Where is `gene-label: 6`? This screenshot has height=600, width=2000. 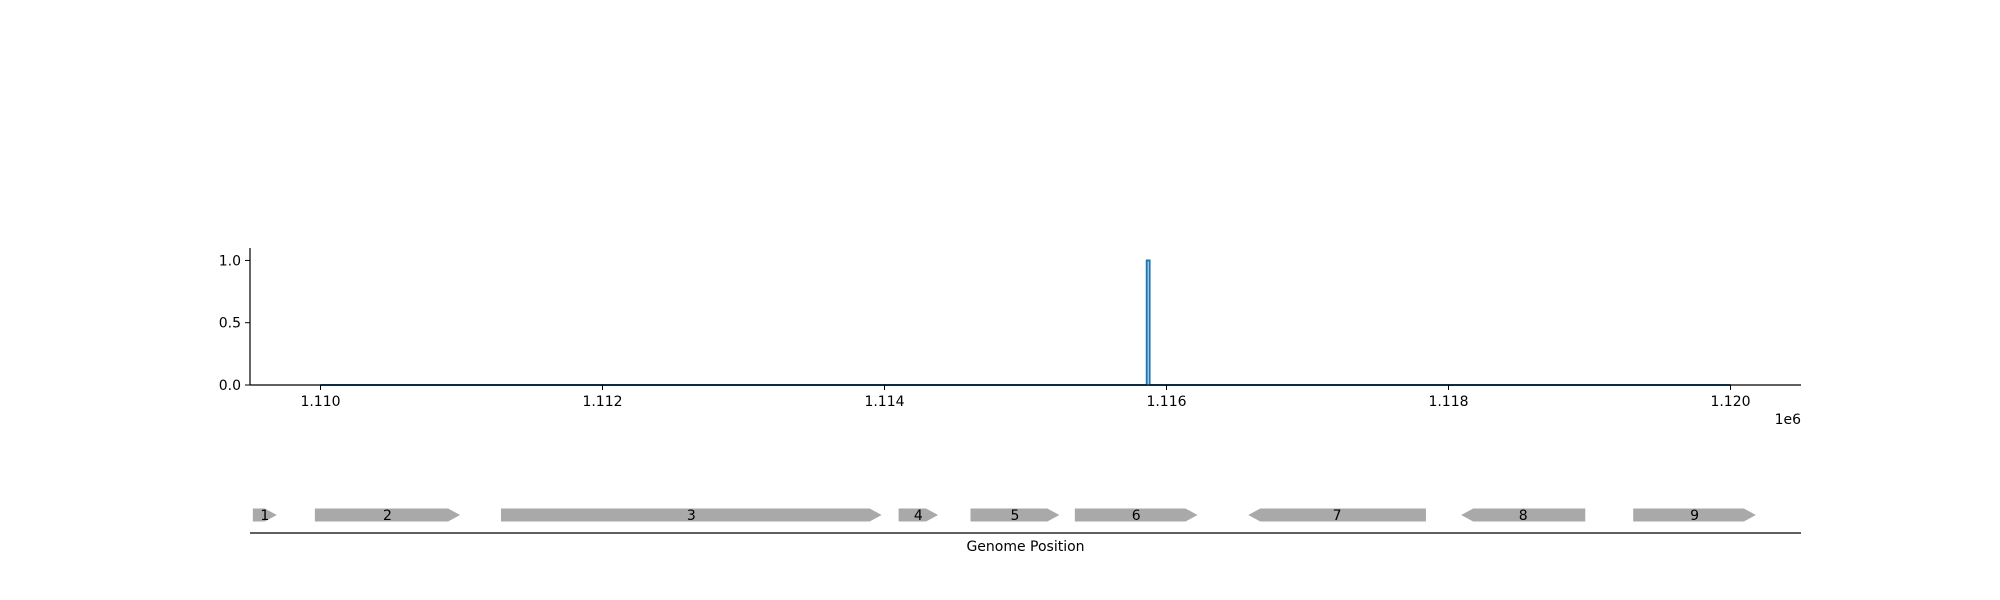
gene-label: 6 is located at coordinates (1136, 516).